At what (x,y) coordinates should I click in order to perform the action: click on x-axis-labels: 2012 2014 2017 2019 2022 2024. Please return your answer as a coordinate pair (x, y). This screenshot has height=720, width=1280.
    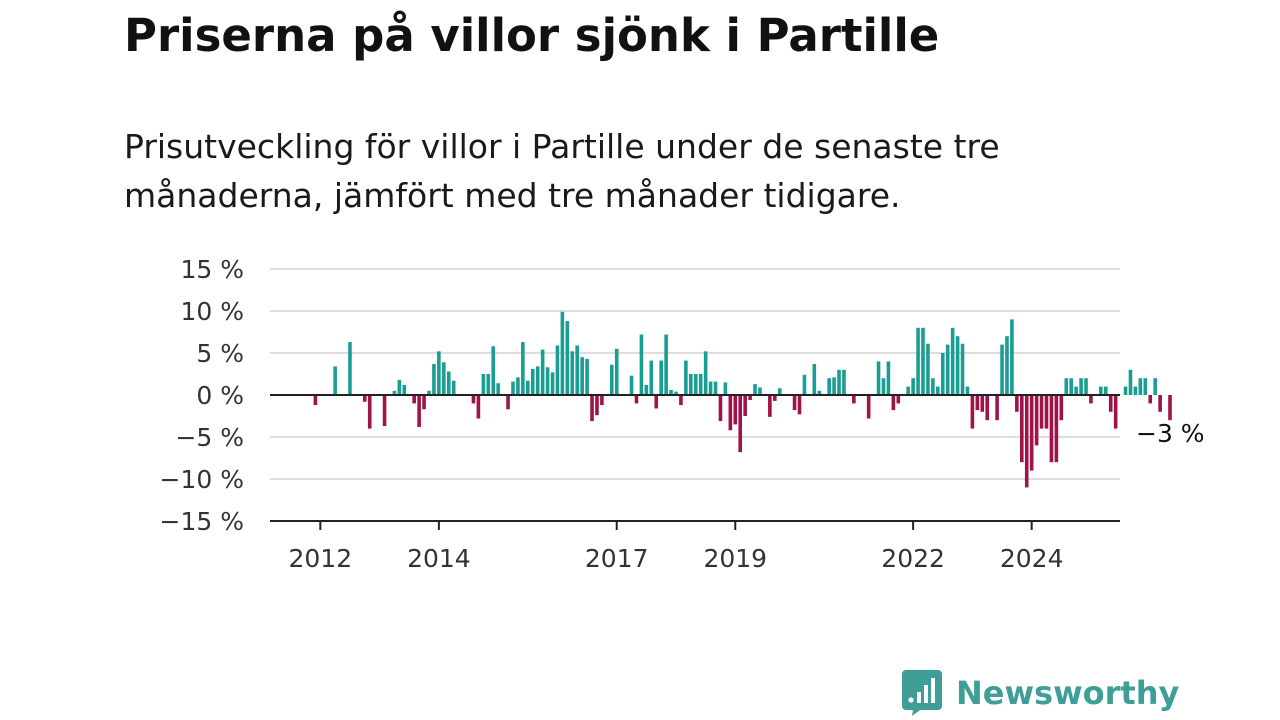
    Looking at the image, I should click on (676, 558).